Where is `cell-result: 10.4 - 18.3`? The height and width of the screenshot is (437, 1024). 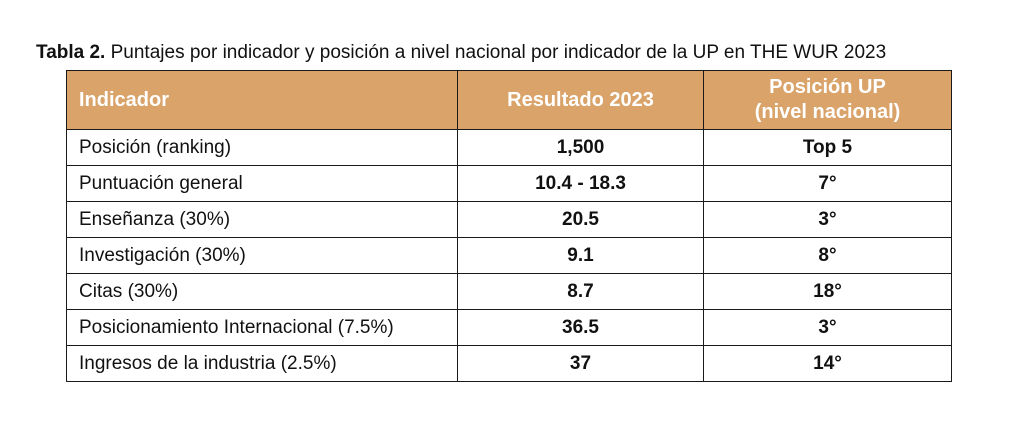
cell-result: 10.4 - 18.3 is located at coordinates (580, 183).